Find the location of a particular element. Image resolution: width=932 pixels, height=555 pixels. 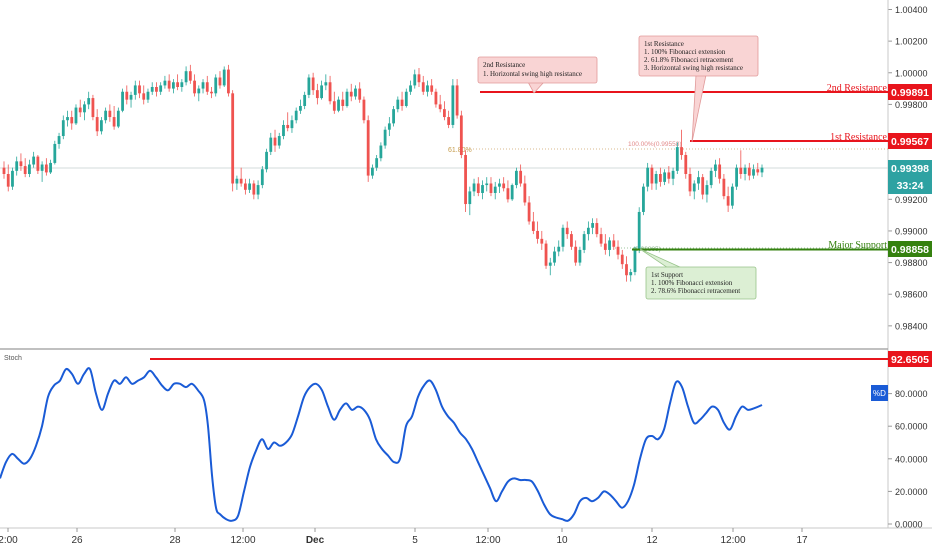

price-tick-label-10: 0.98400 is located at coordinates (911, 326).